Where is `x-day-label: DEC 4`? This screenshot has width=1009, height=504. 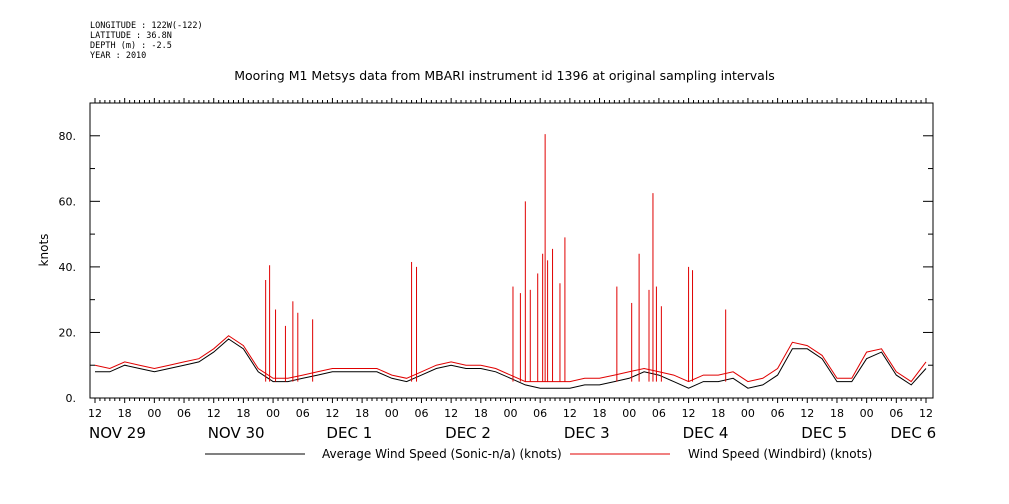
x-day-label: DEC 4 is located at coordinates (706, 433).